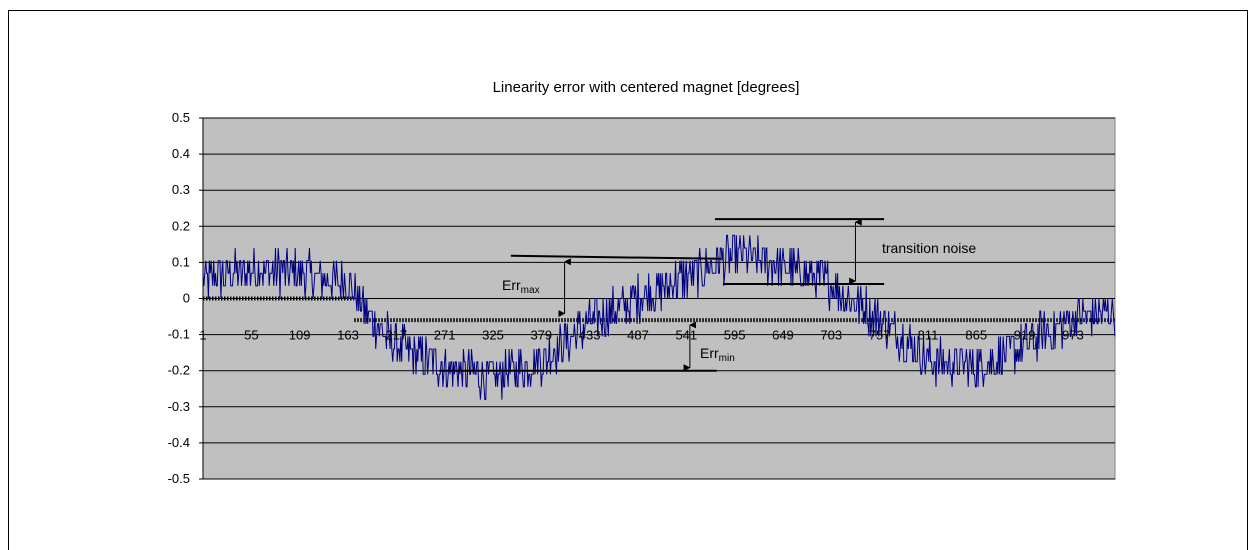 Image resolution: width=1250 pixels, height=550 pixels. I want to click on err-min-label: Errmin, so click(717, 354).